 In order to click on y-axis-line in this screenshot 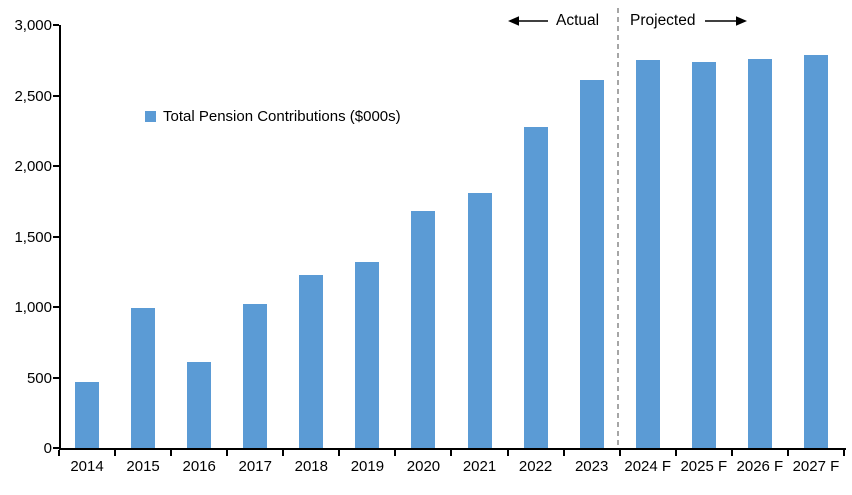, I will do `click(60, 237)`.